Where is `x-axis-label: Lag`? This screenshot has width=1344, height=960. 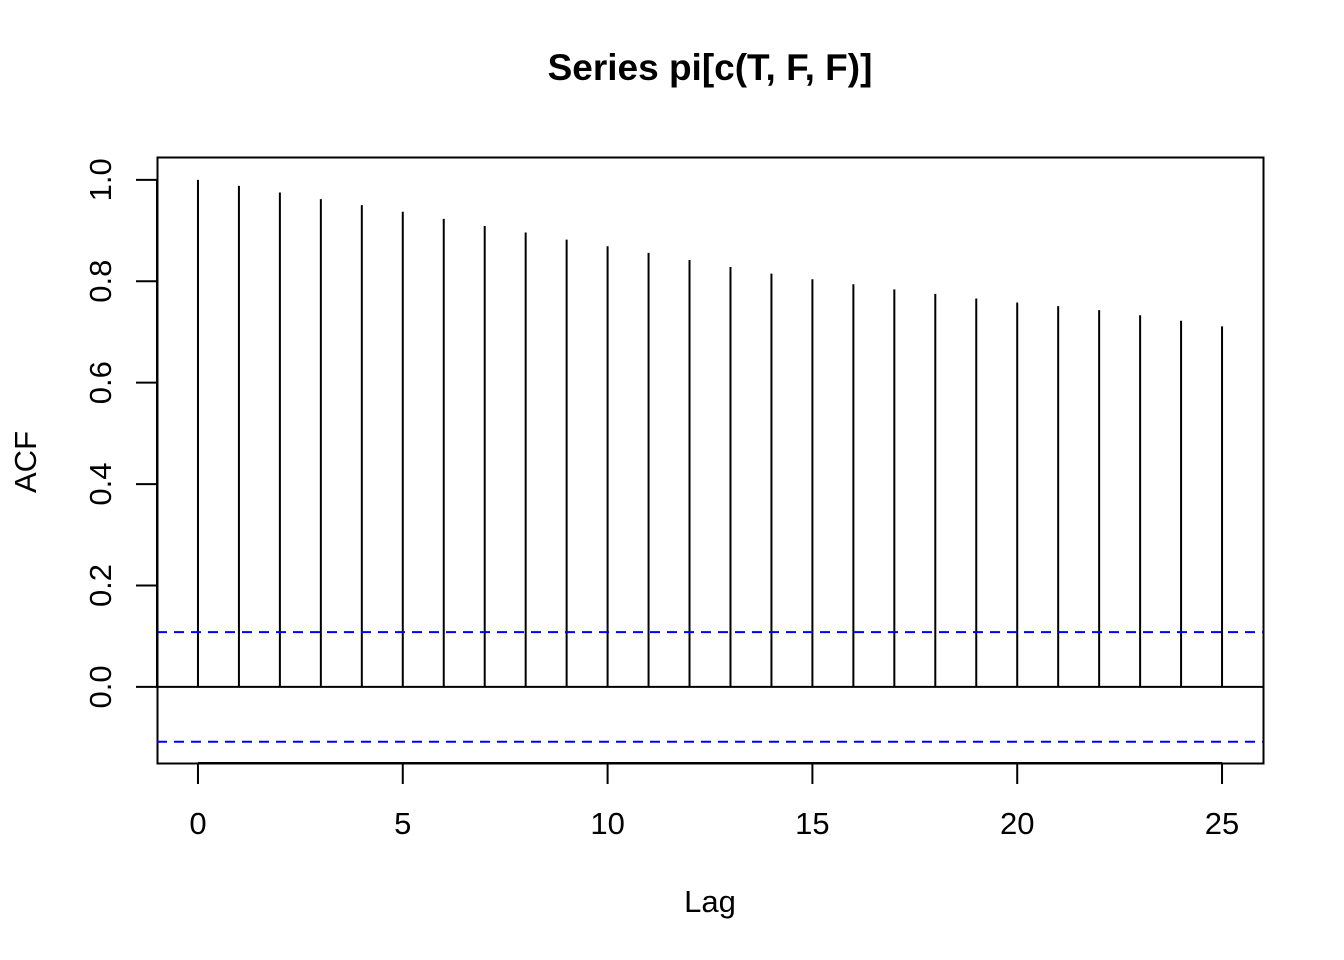 x-axis-label: Lag is located at coordinates (710, 901).